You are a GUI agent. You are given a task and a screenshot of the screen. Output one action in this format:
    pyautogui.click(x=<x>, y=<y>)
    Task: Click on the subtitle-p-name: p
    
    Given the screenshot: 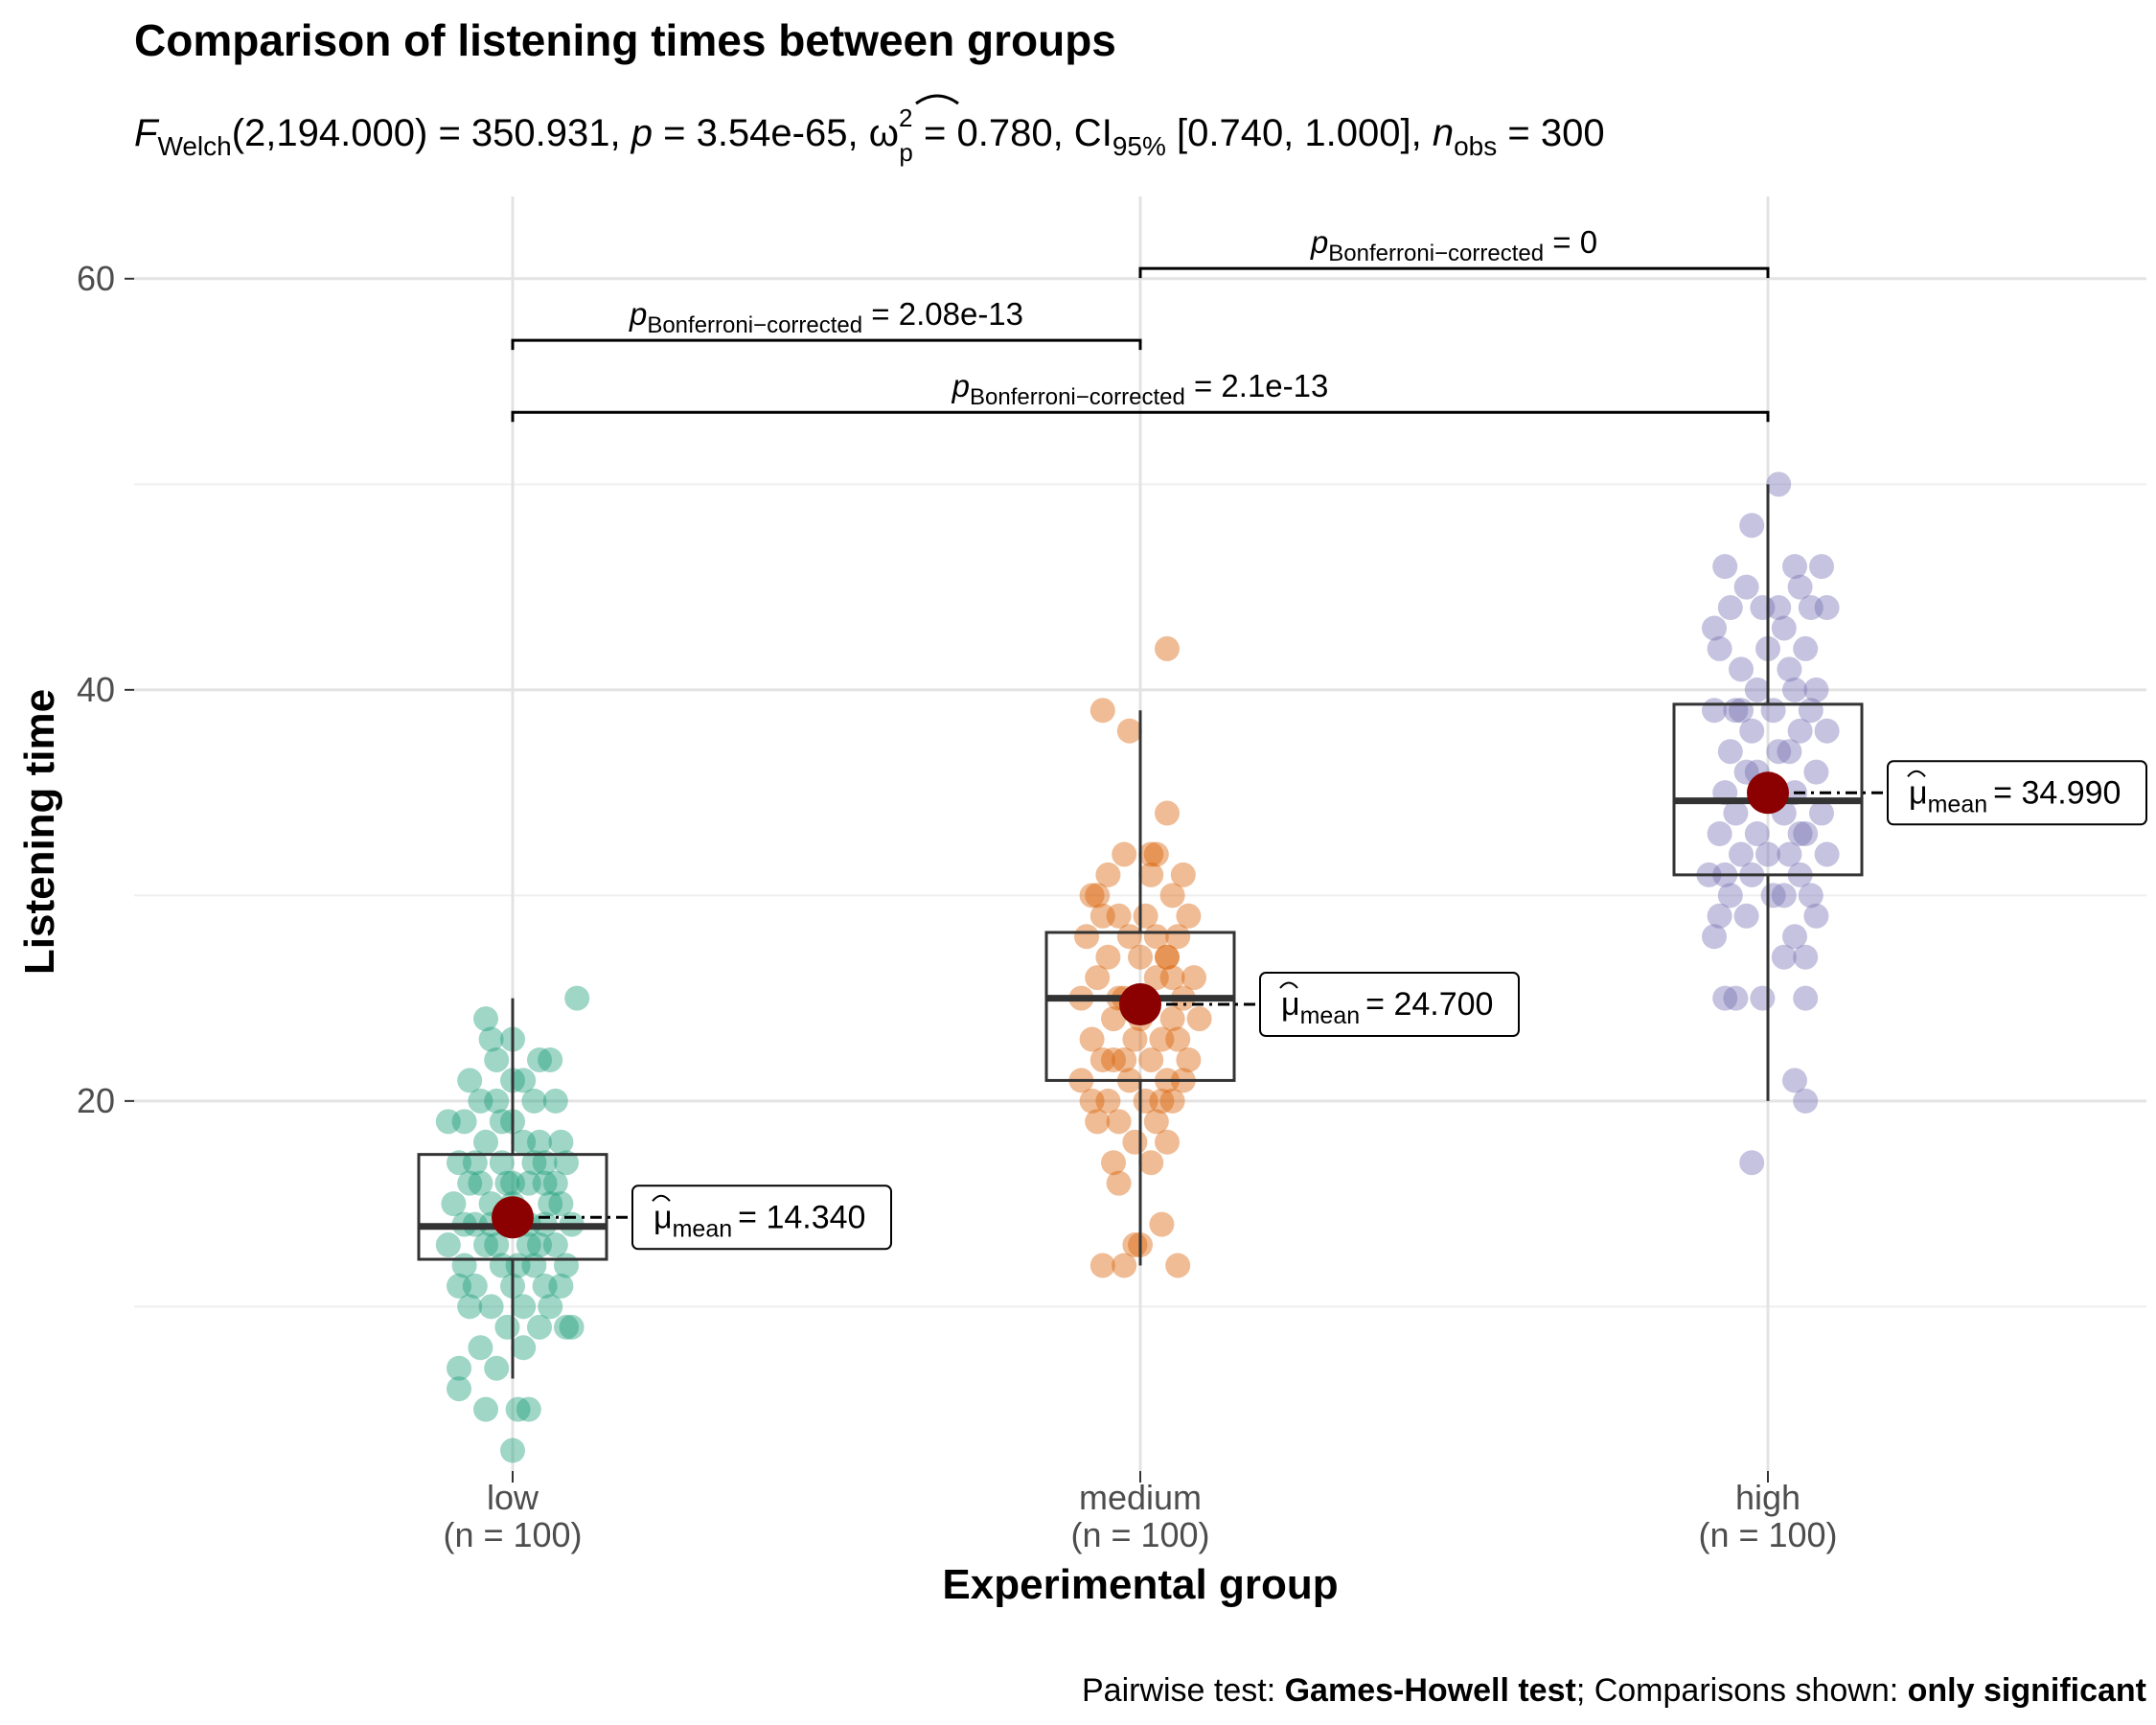 What is the action you would take?
    pyautogui.click(x=642, y=133)
    